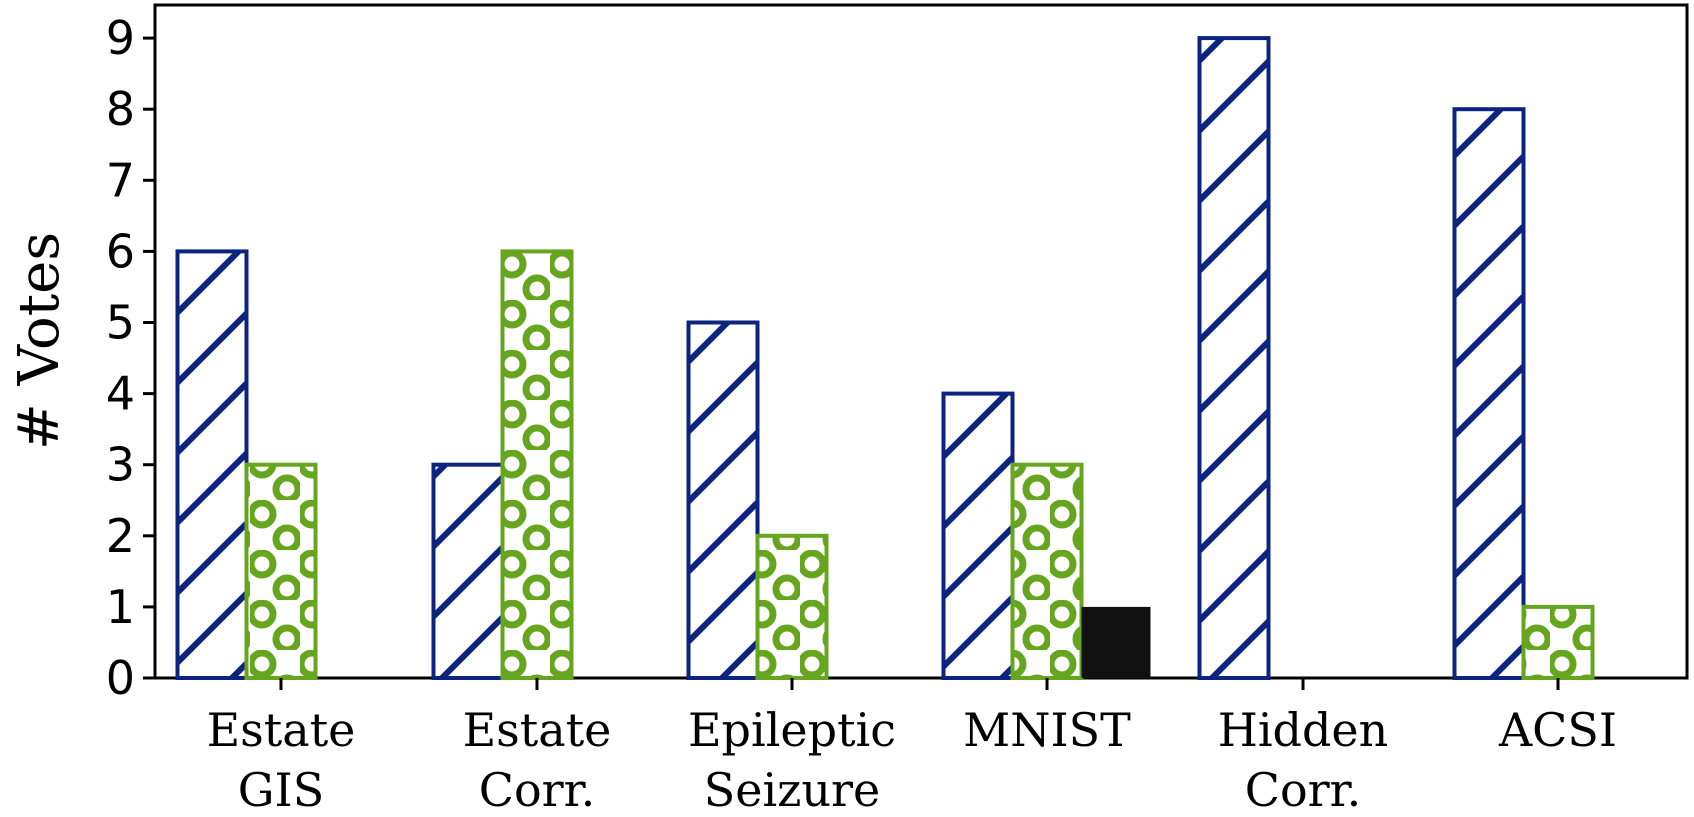 Image resolution: width=1694 pixels, height=817 pixels. I want to click on y-tick-label: 8, so click(120, 109).